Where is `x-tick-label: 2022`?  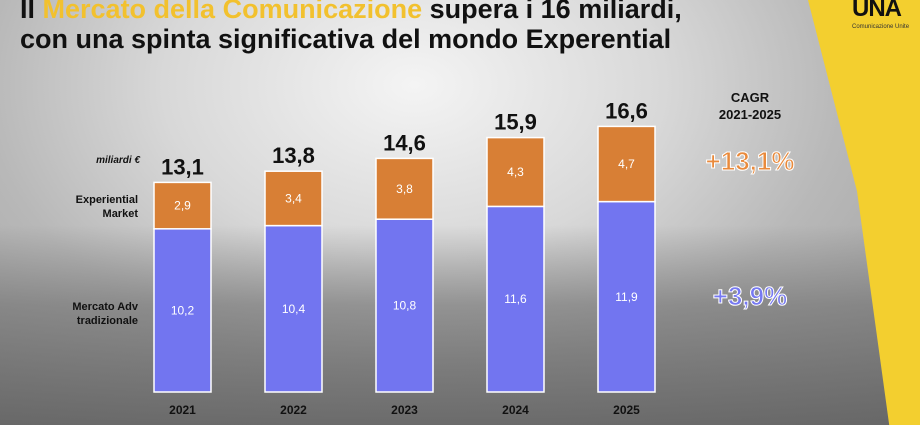 x-tick-label: 2022 is located at coordinates (293, 410).